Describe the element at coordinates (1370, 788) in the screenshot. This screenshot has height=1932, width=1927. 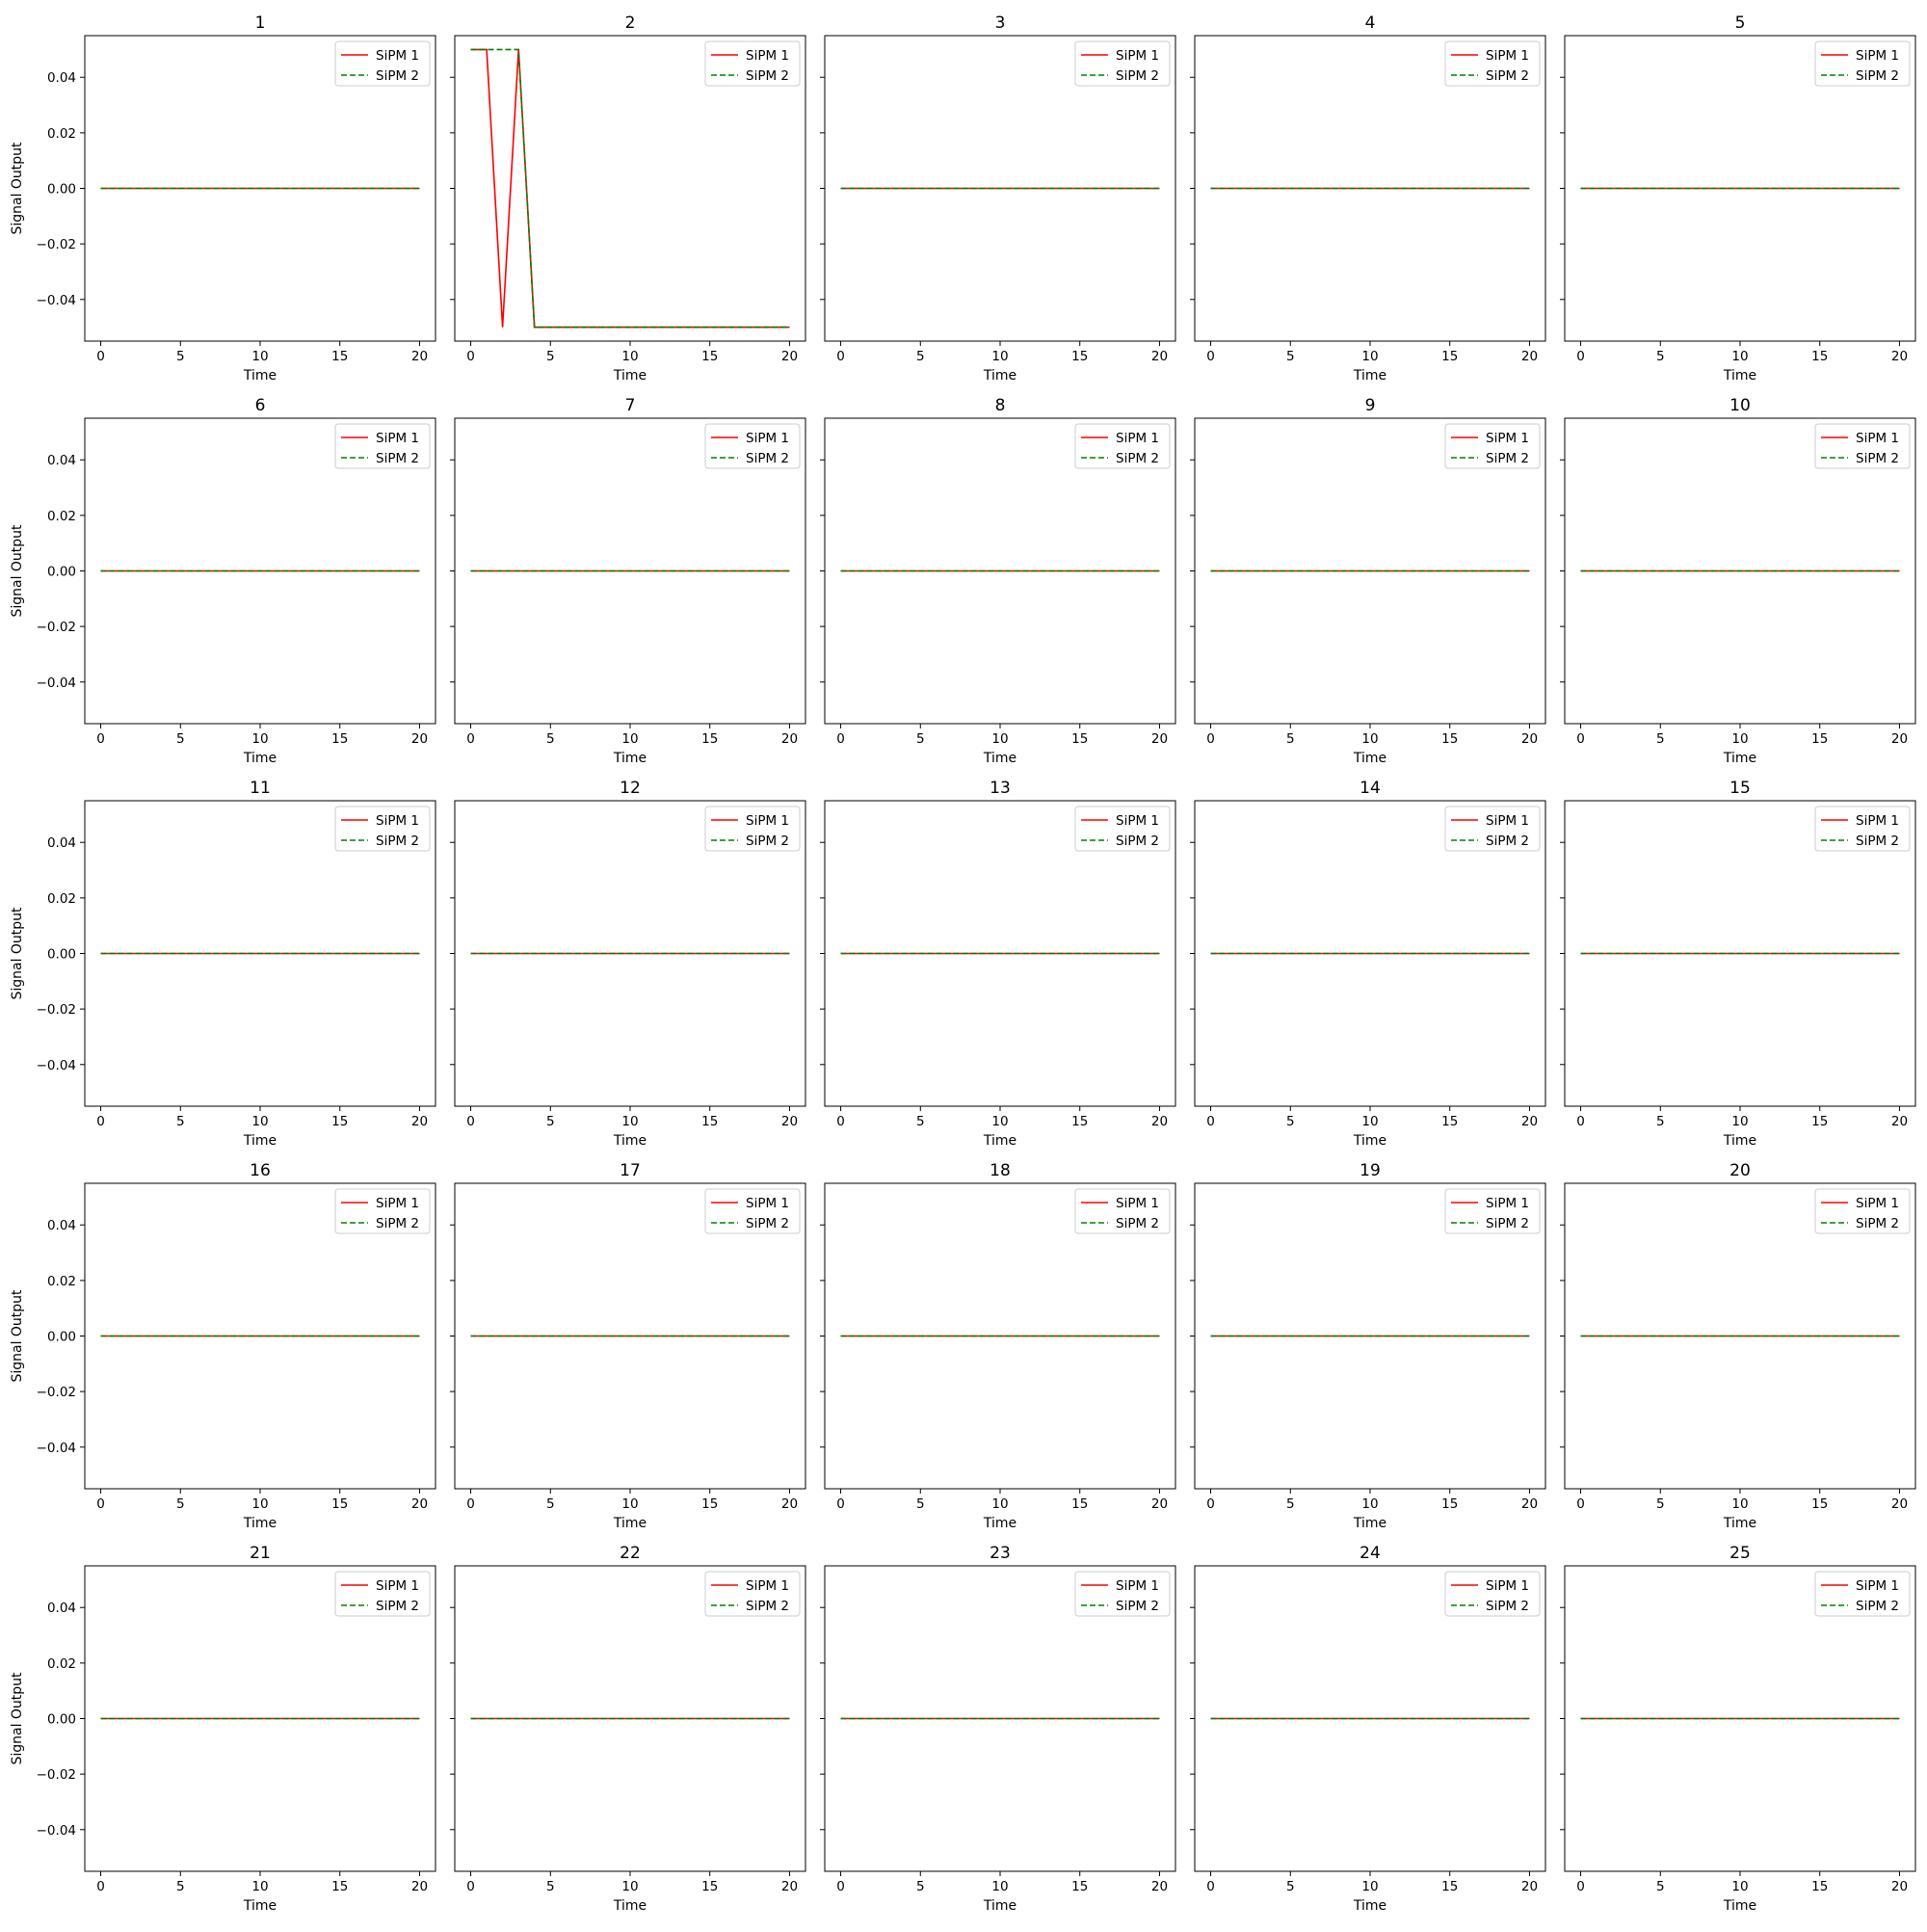
I see `subplot-title: 14` at that location.